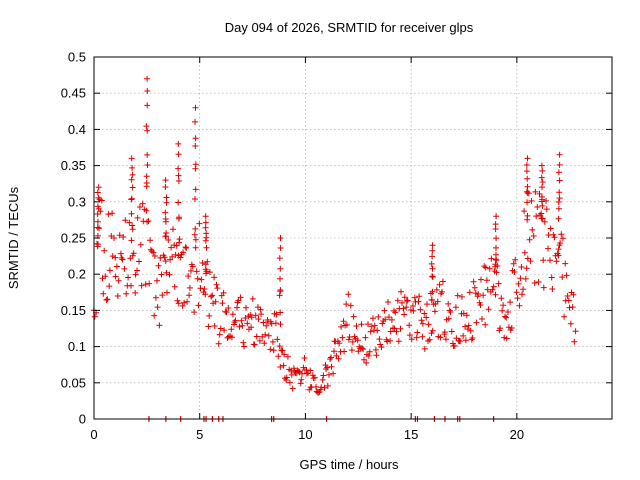  I want to click on x-tick-label: 20, so click(517, 434).